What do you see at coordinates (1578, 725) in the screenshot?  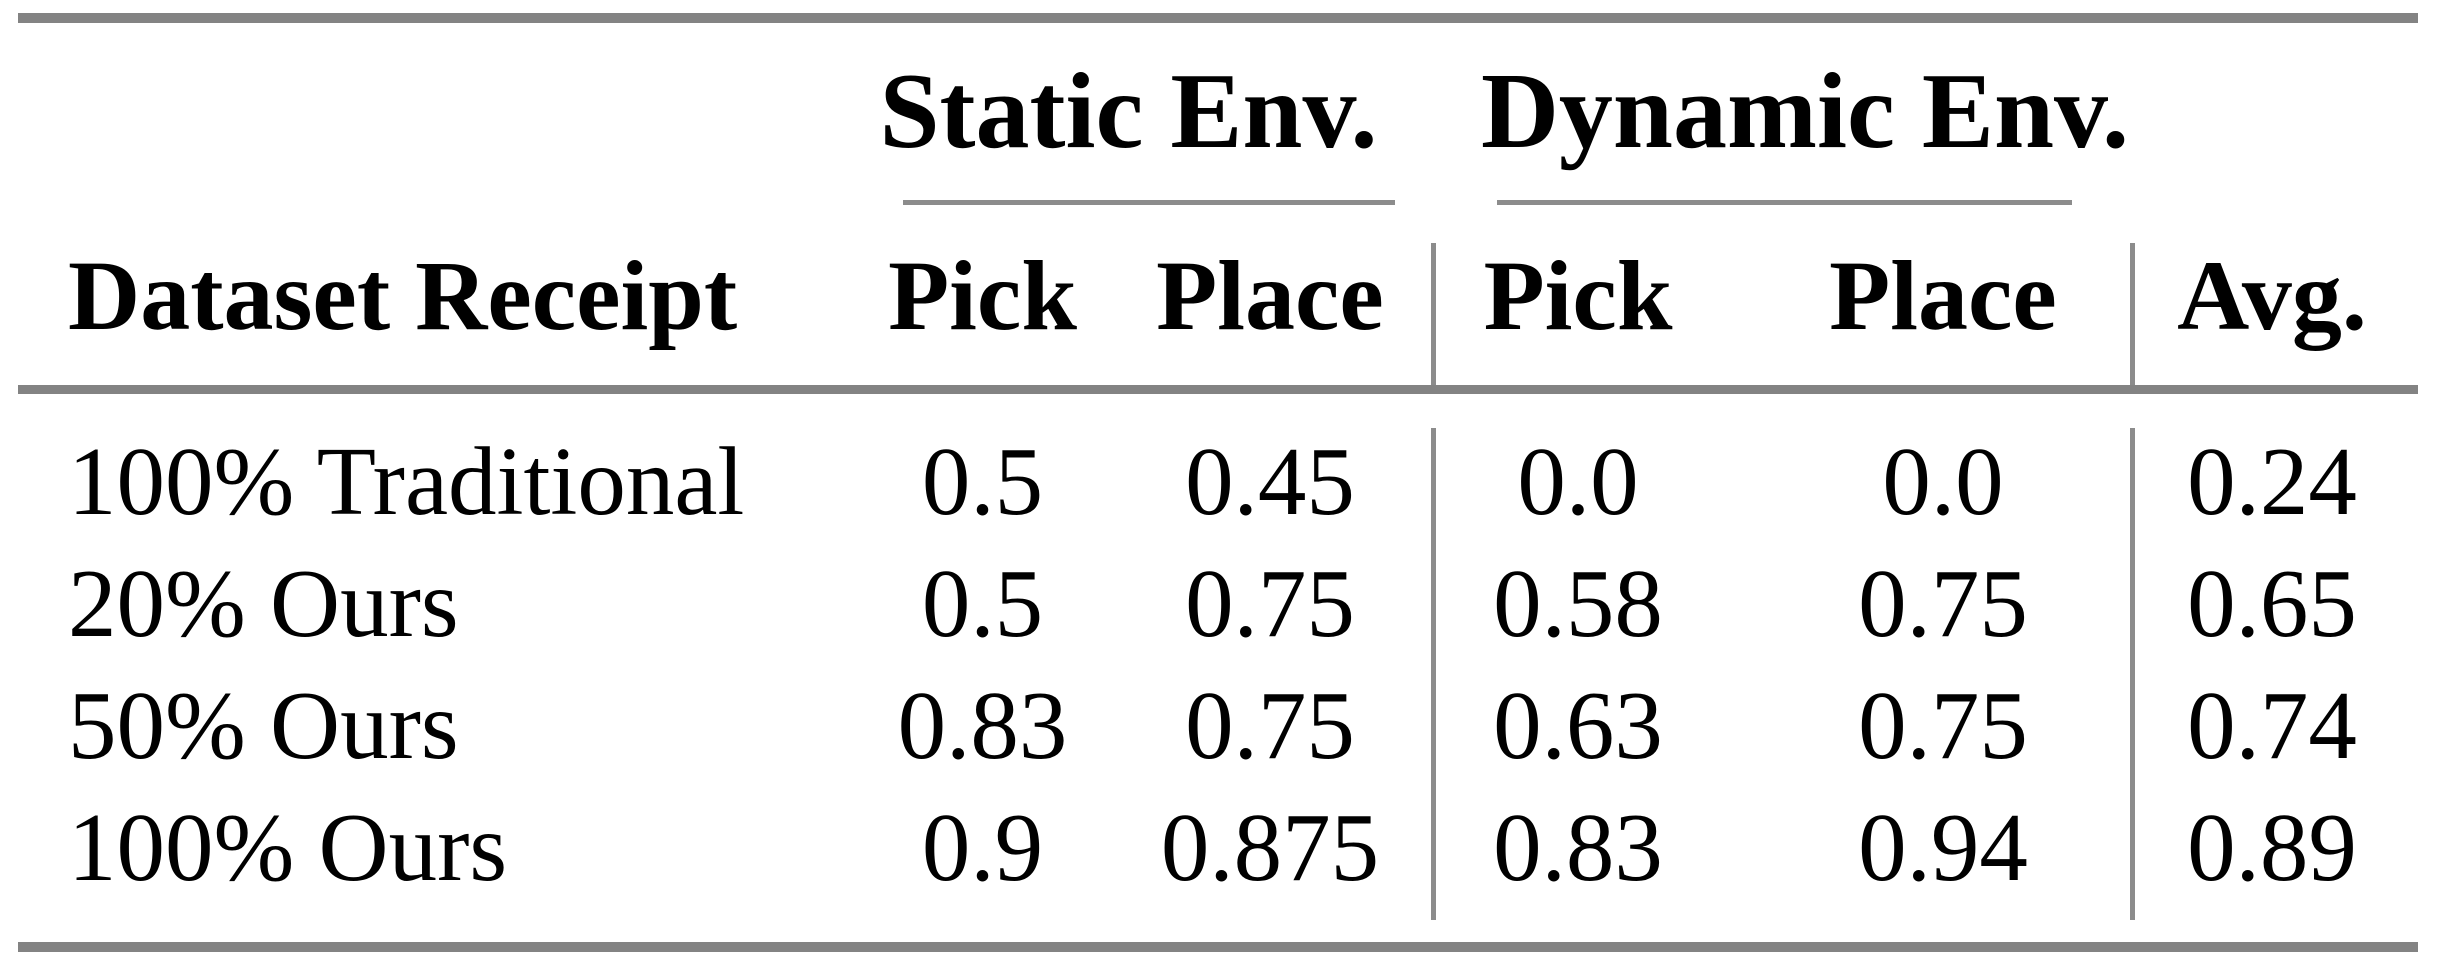 I see `cell-dynamic-pick: 0.63` at bounding box center [1578, 725].